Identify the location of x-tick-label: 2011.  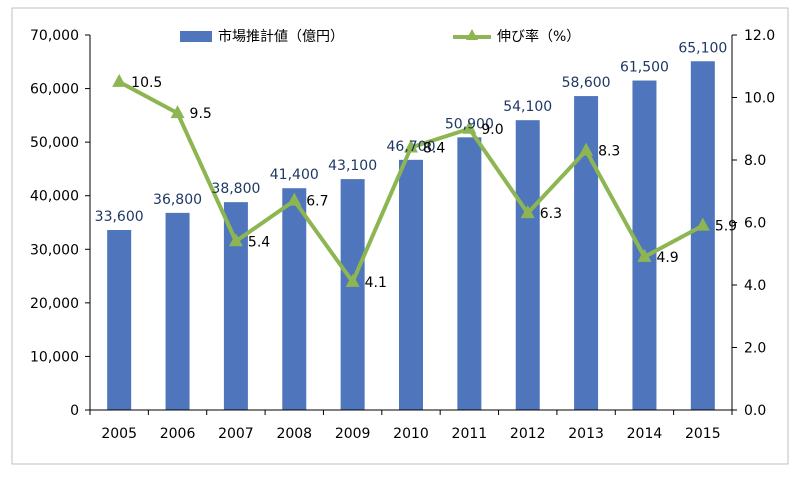
(470, 434).